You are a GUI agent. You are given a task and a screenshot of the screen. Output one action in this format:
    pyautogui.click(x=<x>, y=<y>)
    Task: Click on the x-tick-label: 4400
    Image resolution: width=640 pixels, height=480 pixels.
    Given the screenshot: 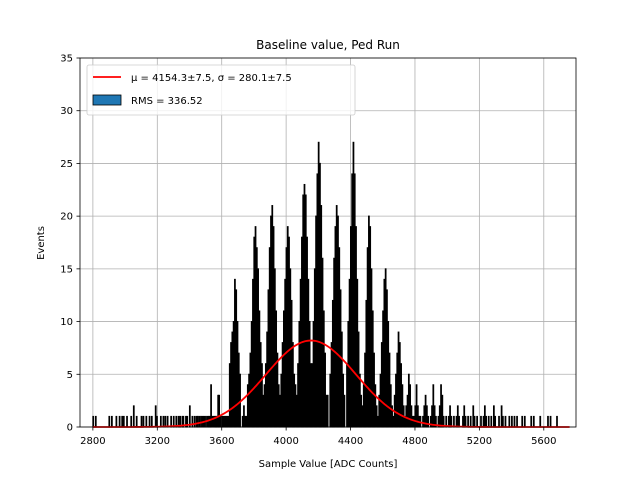 What is the action you would take?
    pyautogui.click(x=350, y=441)
    